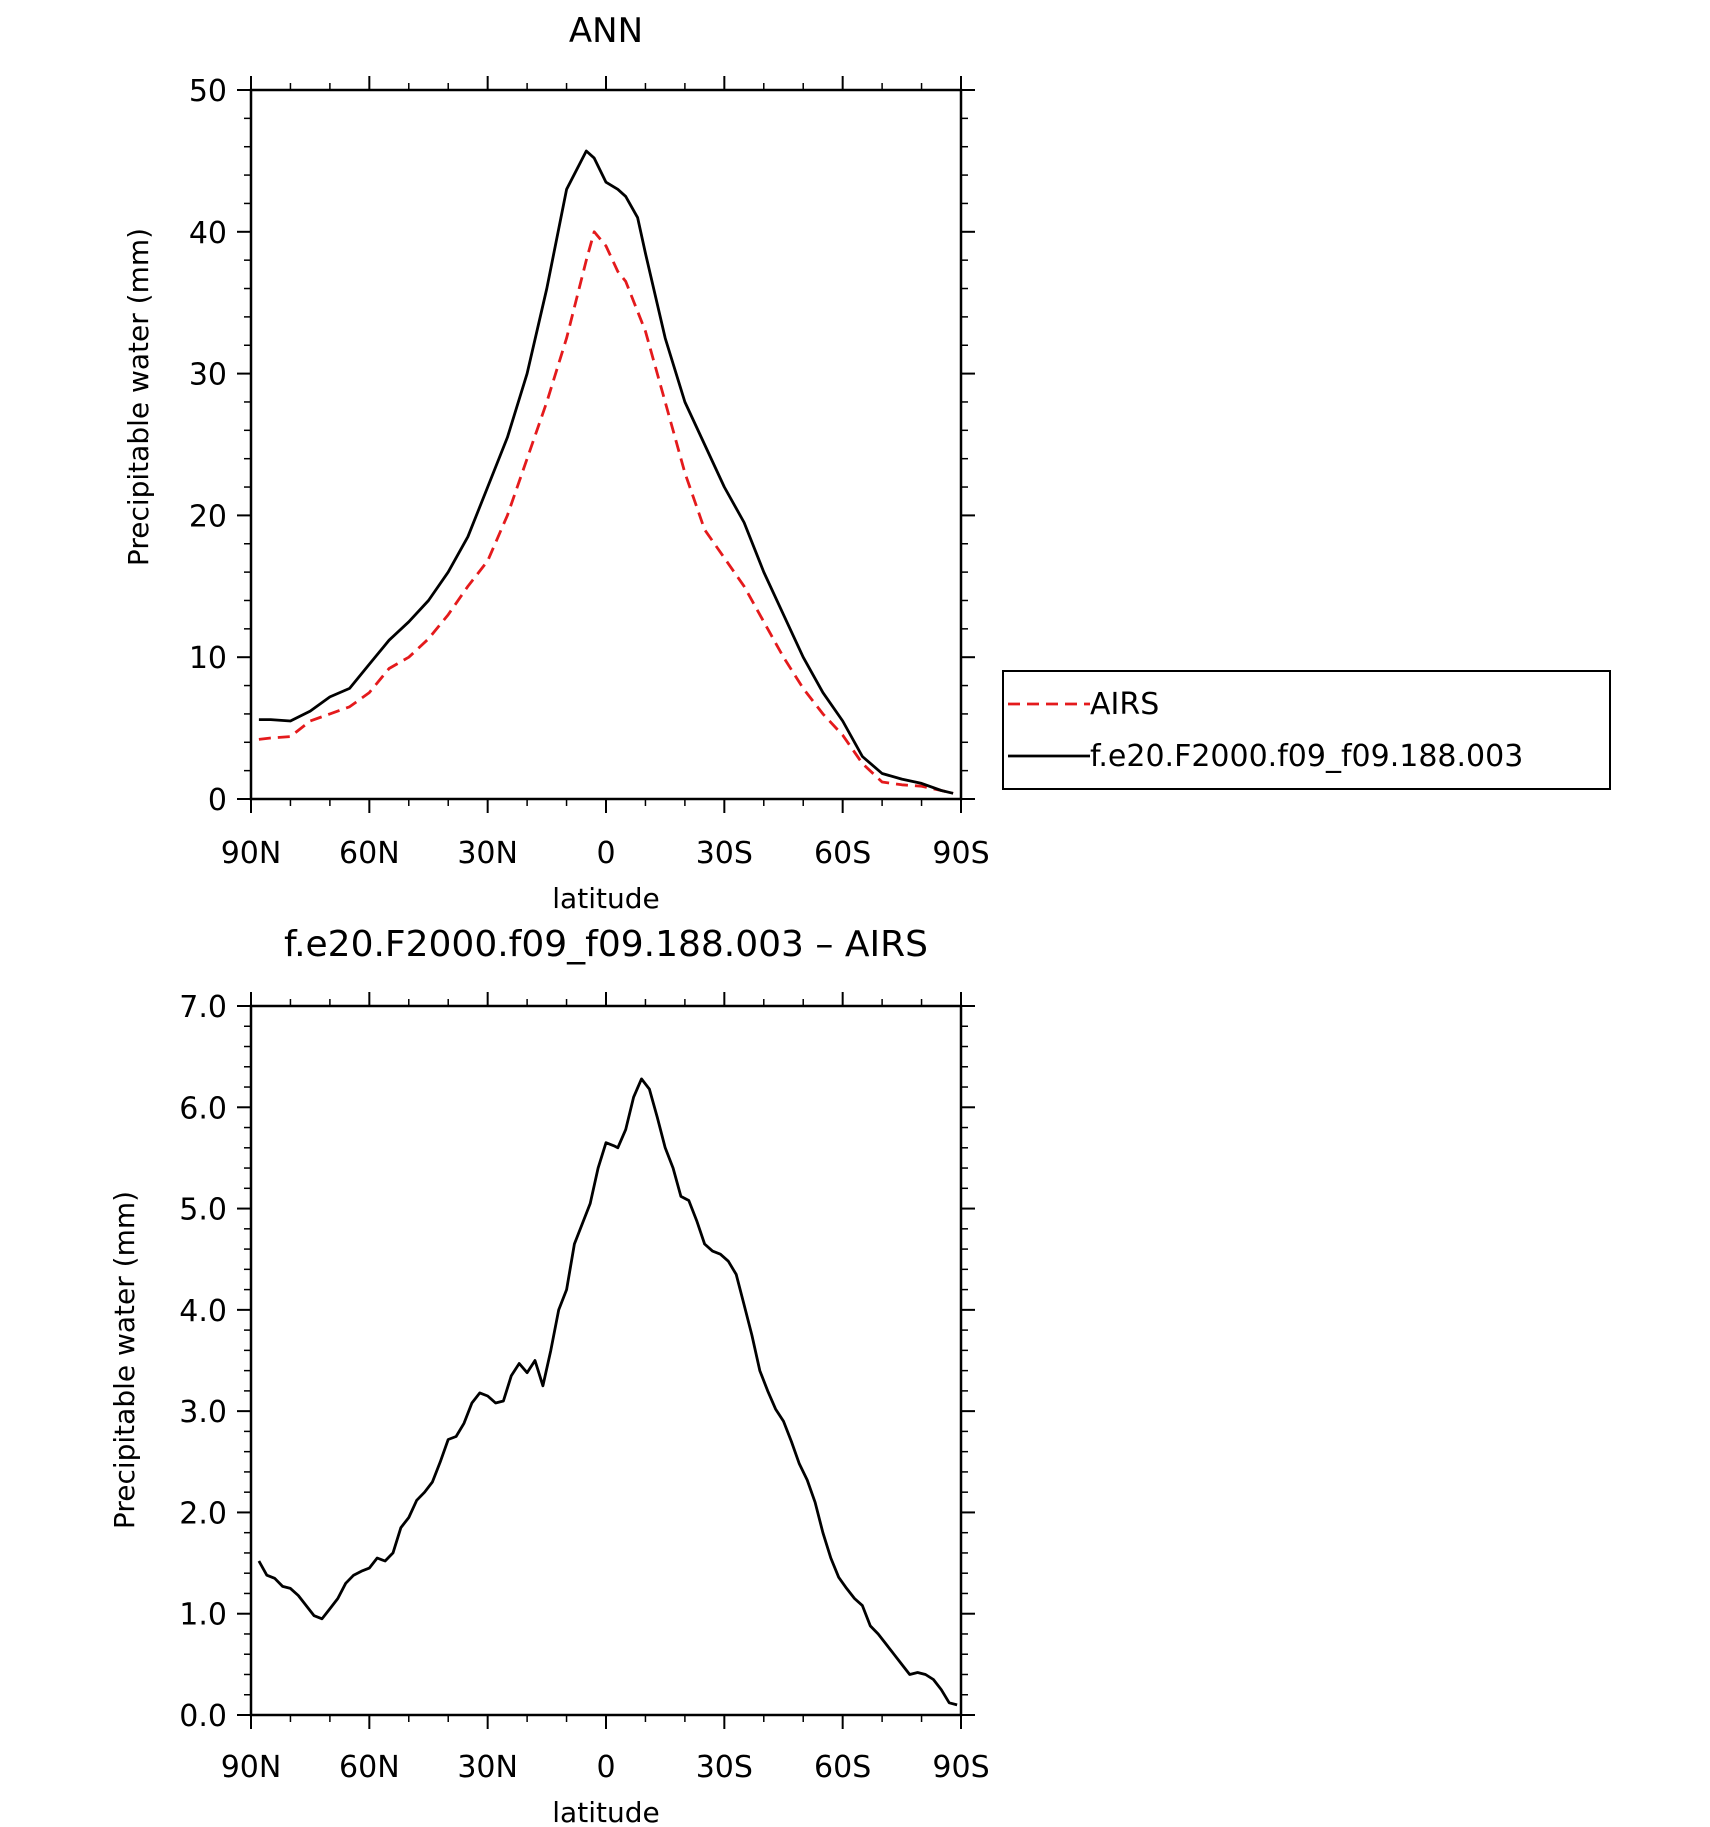  I want to click on y-tick-label: 50, so click(208, 91).